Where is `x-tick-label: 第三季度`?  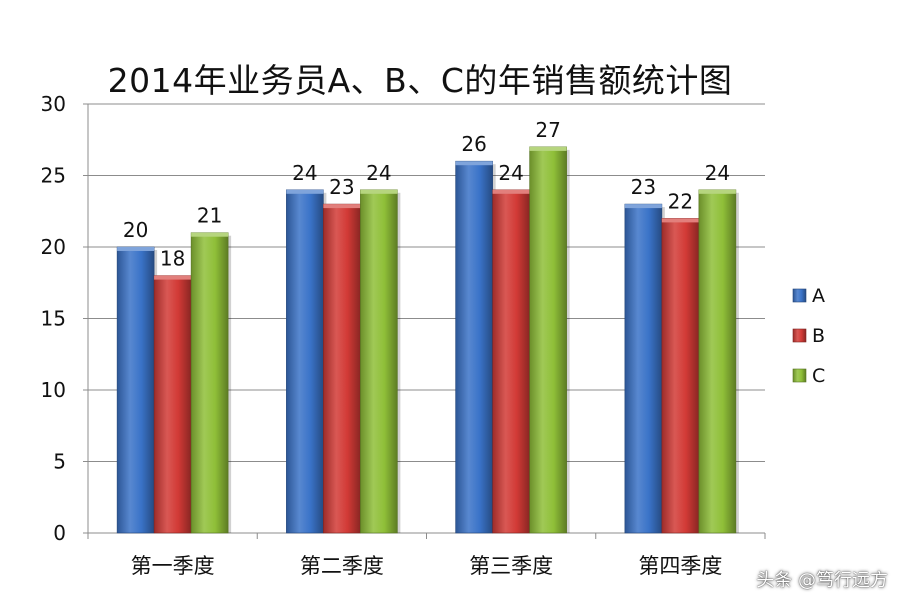 x-tick-label: 第三季度 is located at coordinates (511, 566).